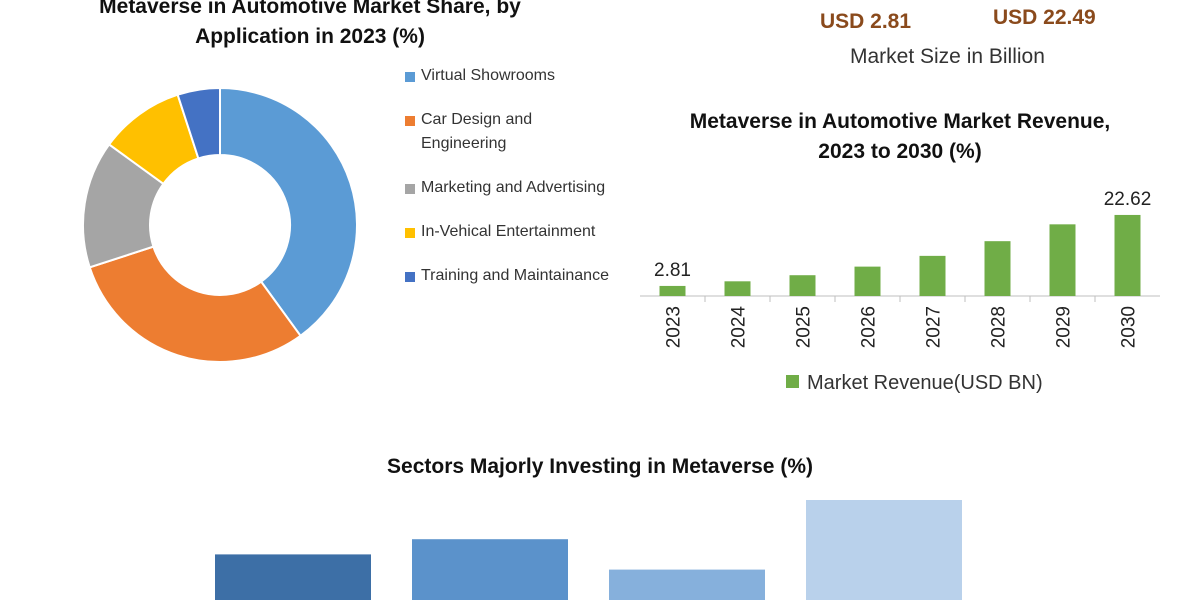  I want to click on revenue-legend: Market Revenue(USD BN), so click(914, 383).